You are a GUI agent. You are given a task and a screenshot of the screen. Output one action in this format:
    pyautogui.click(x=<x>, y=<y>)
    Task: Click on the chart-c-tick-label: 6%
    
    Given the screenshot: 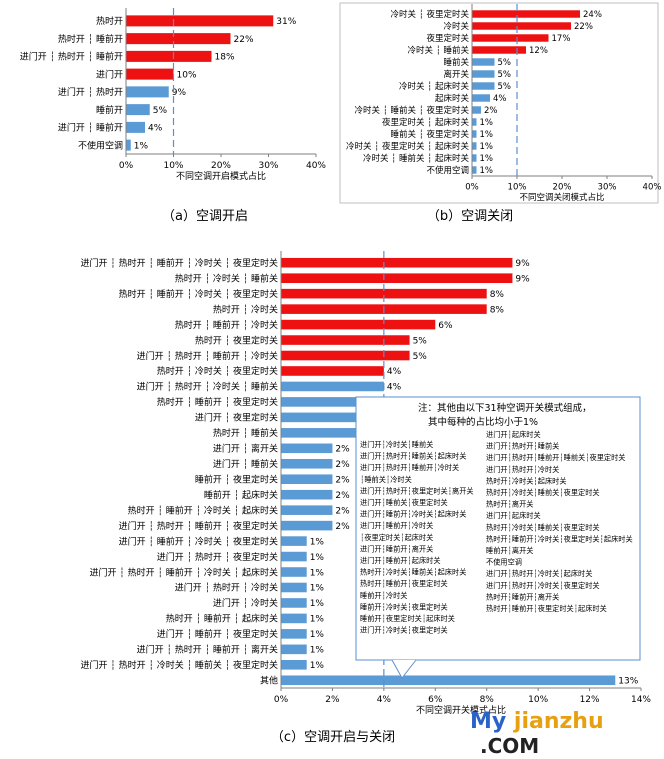 What is the action you would take?
    pyautogui.click(x=435, y=700)
    